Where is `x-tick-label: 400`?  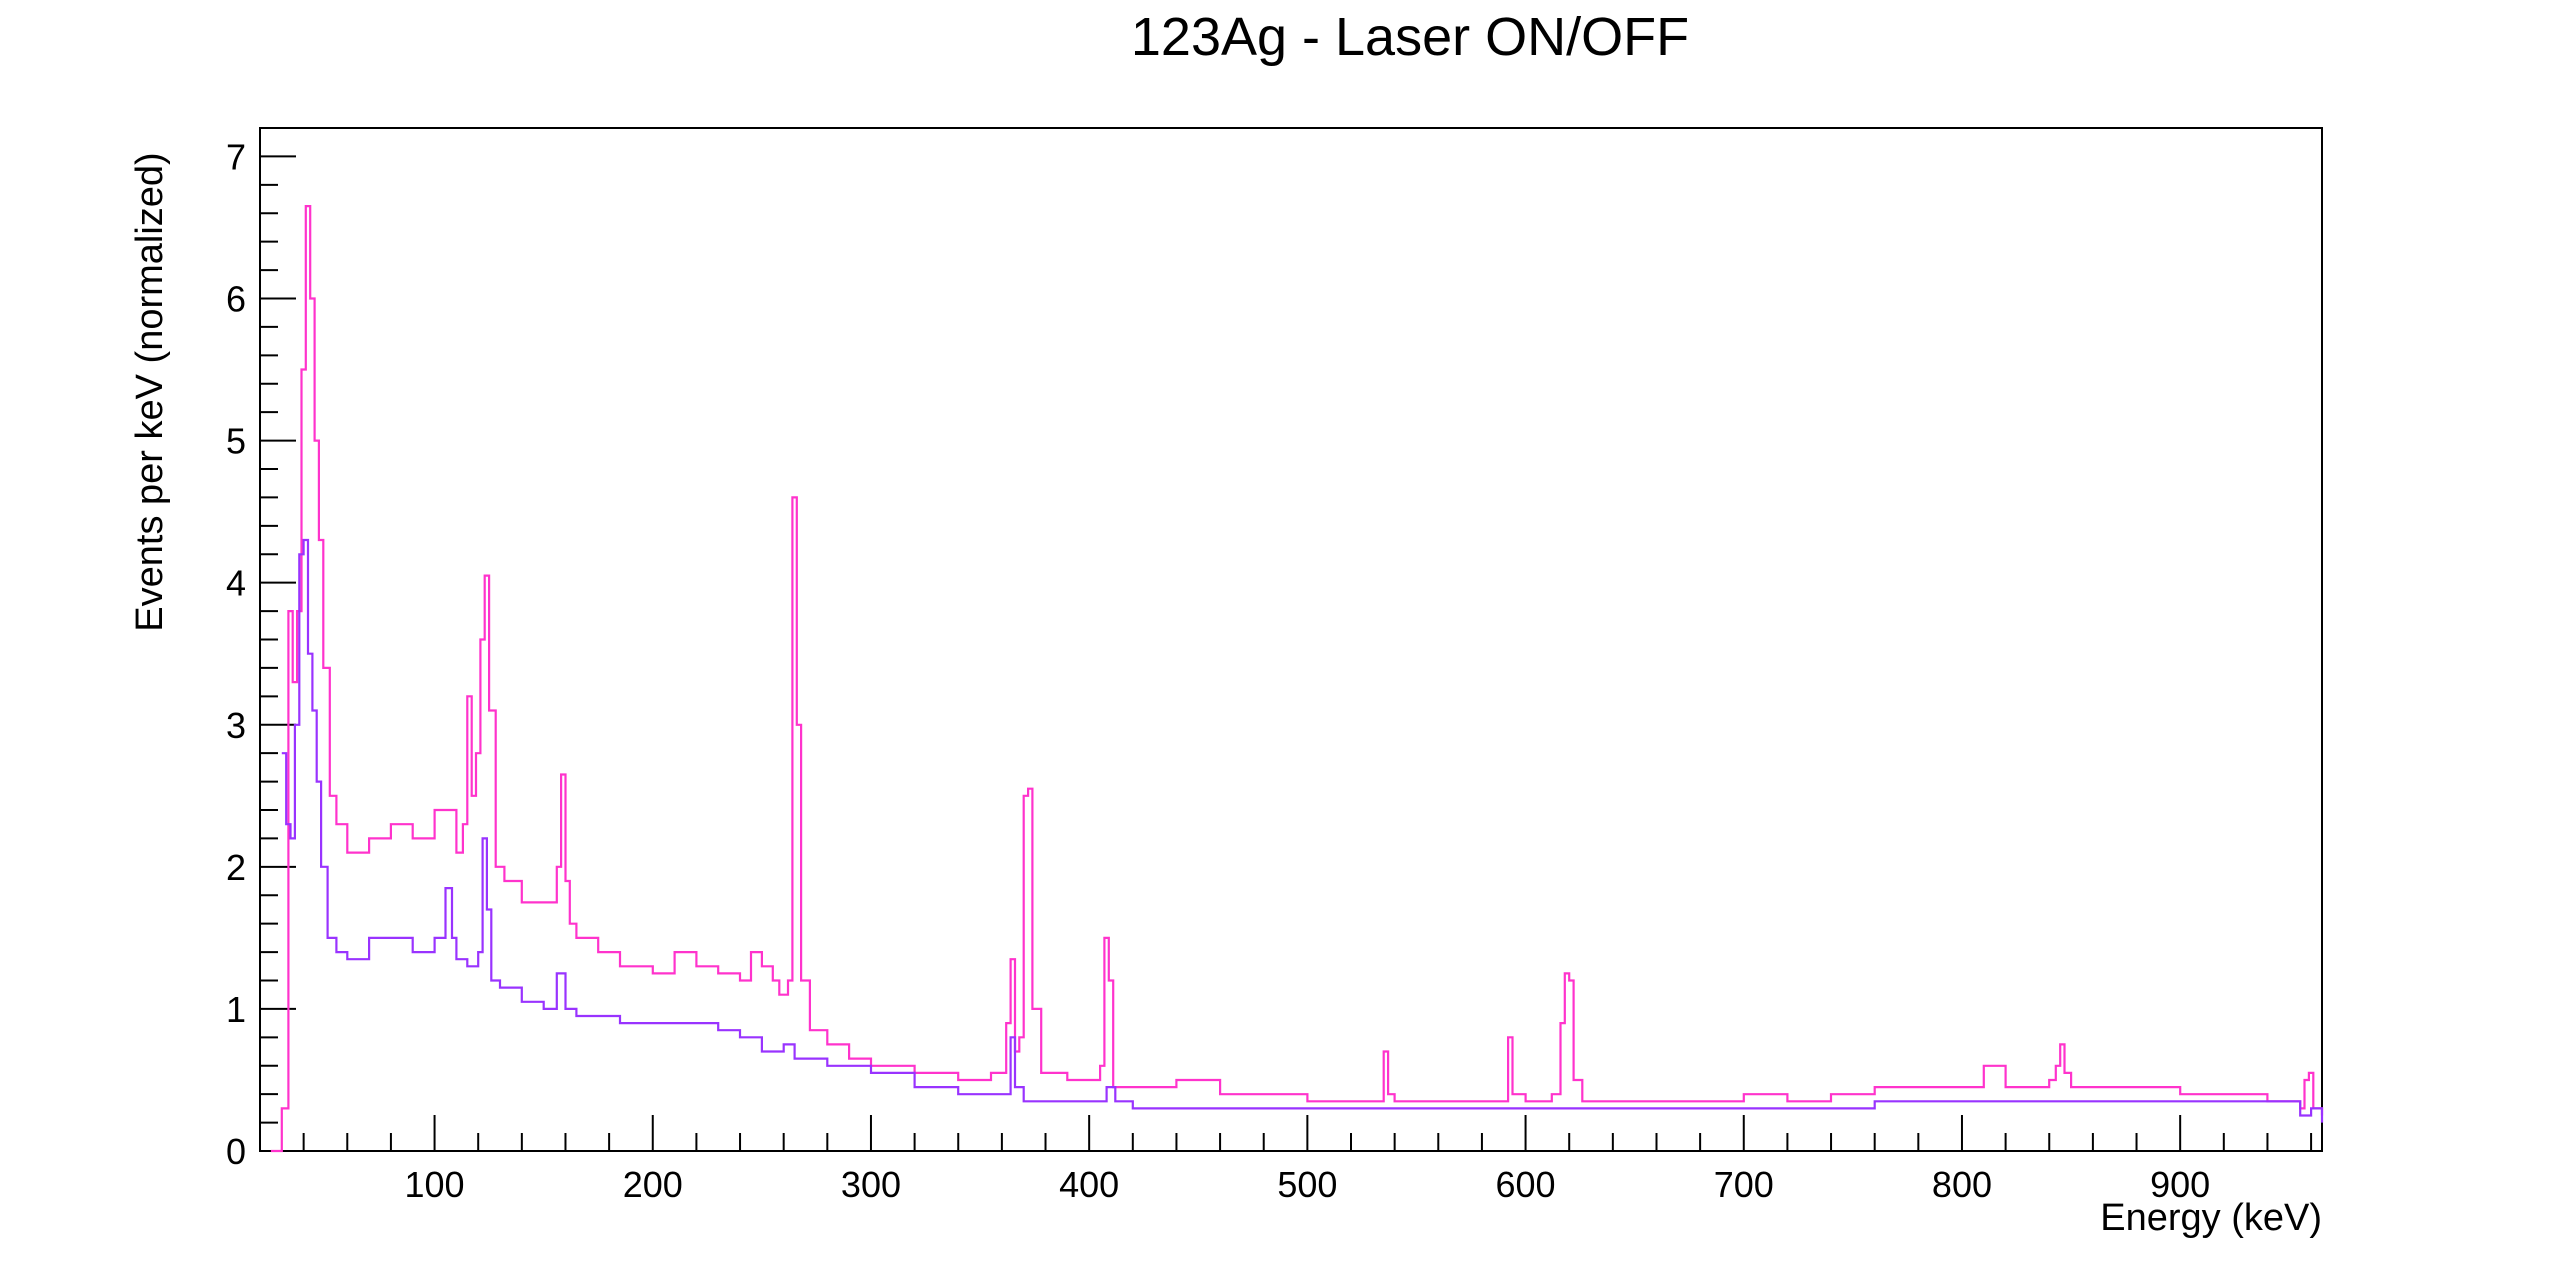
x-tick-label: 400 is located at coordinates (1089, 1184).